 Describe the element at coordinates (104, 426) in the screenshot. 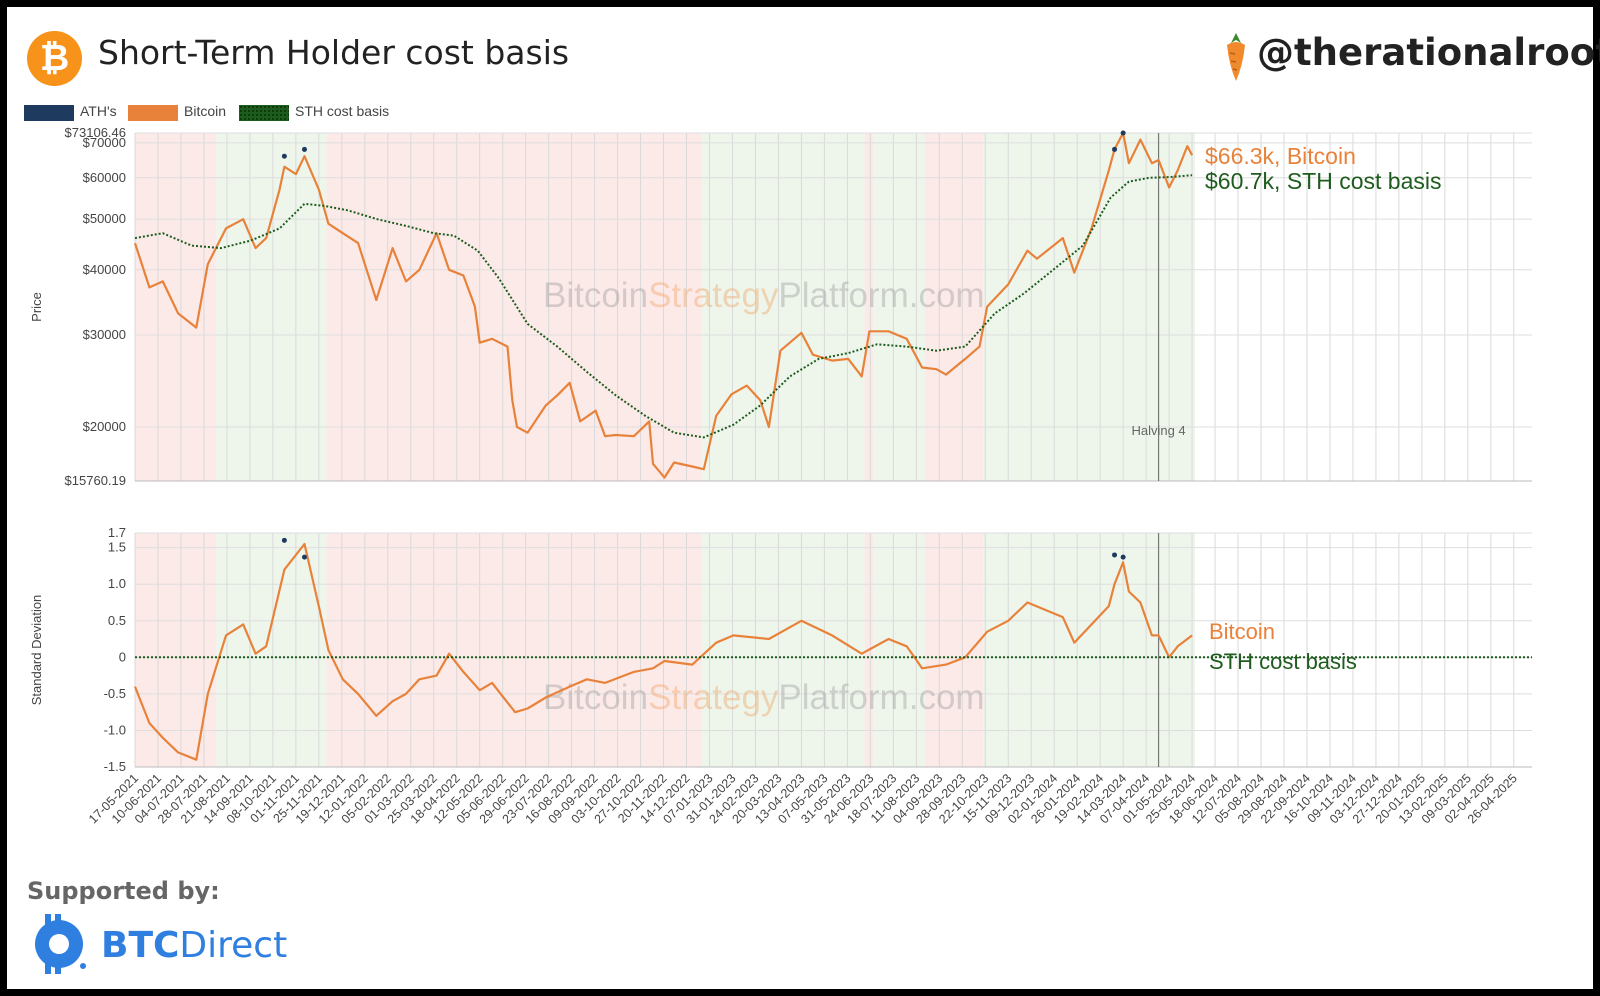

I see `y-tick-label: $20000` at that location.